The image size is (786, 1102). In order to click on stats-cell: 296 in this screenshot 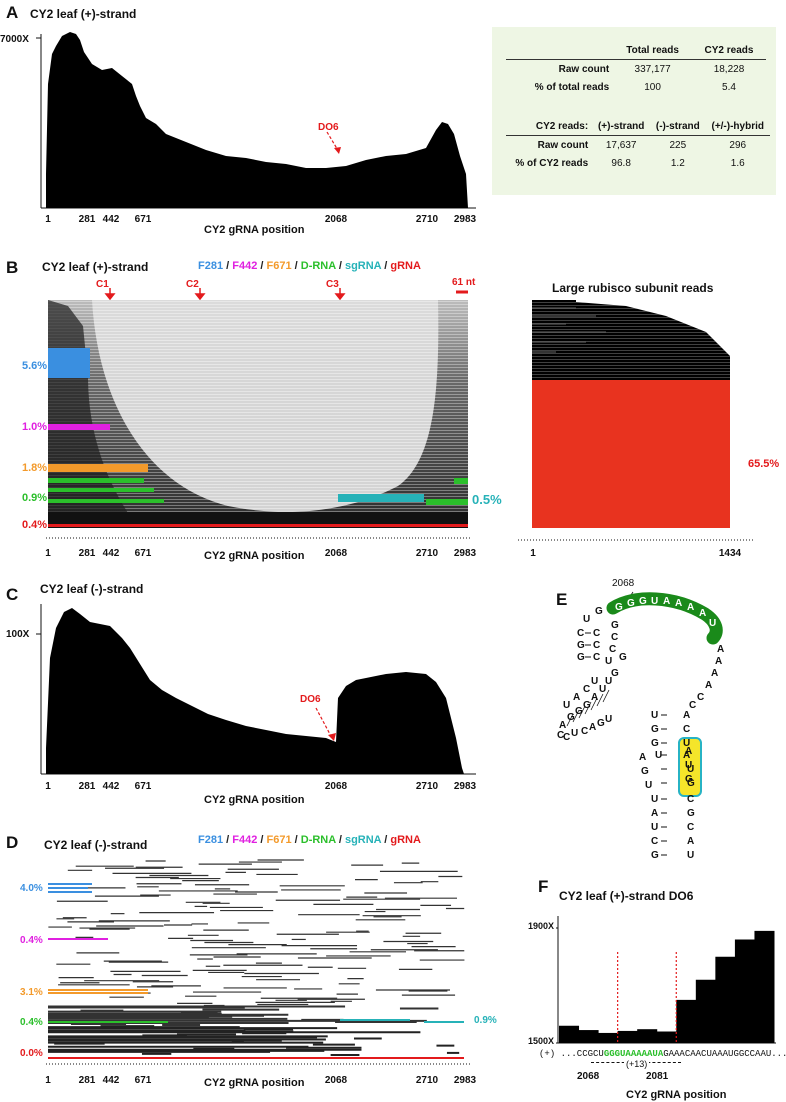, I will do `click(738, 145)`.